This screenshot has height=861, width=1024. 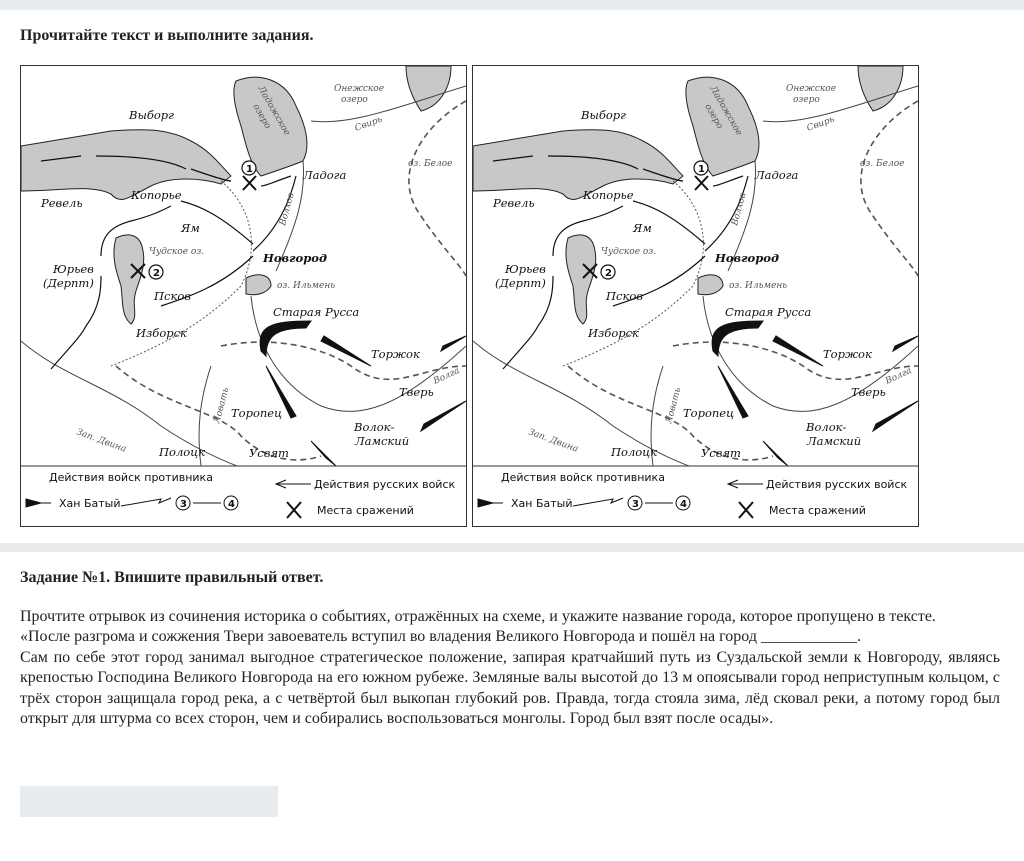 What do you see at coordinates (430, 164) in the screenshot?
I see `label-beloe: оз. Белое` at bounding box center [430, 164].